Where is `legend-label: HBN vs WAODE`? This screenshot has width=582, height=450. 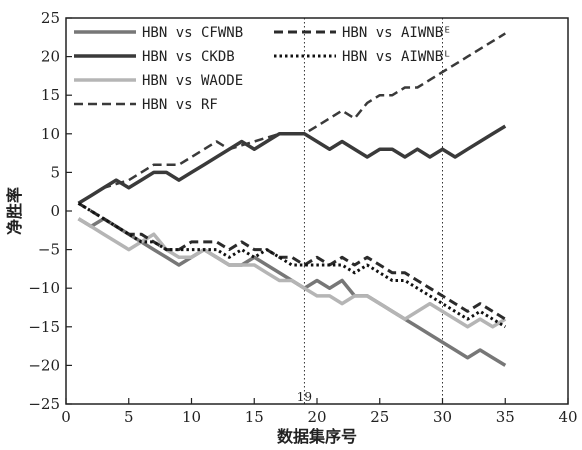 legend-label: HBN vs WAODE is located at coordinates (192, 81).